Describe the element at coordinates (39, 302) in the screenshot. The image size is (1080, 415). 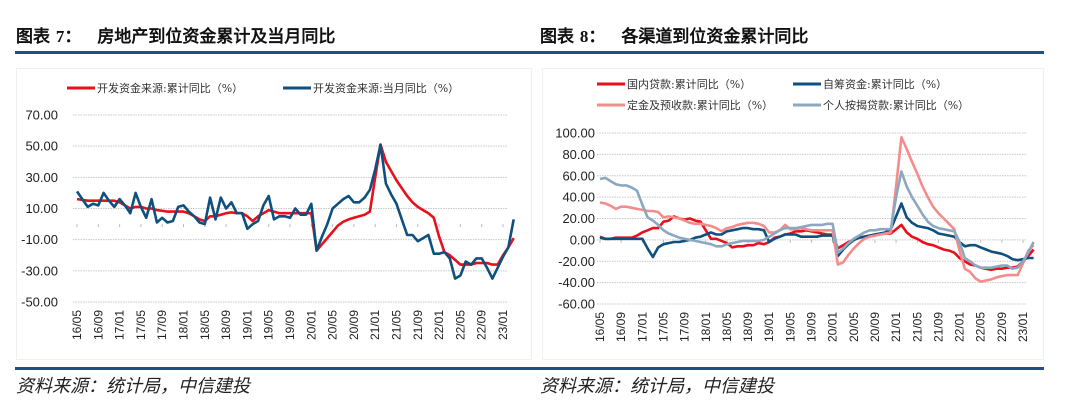
I see `y-tick-label: -50.00` at that location.